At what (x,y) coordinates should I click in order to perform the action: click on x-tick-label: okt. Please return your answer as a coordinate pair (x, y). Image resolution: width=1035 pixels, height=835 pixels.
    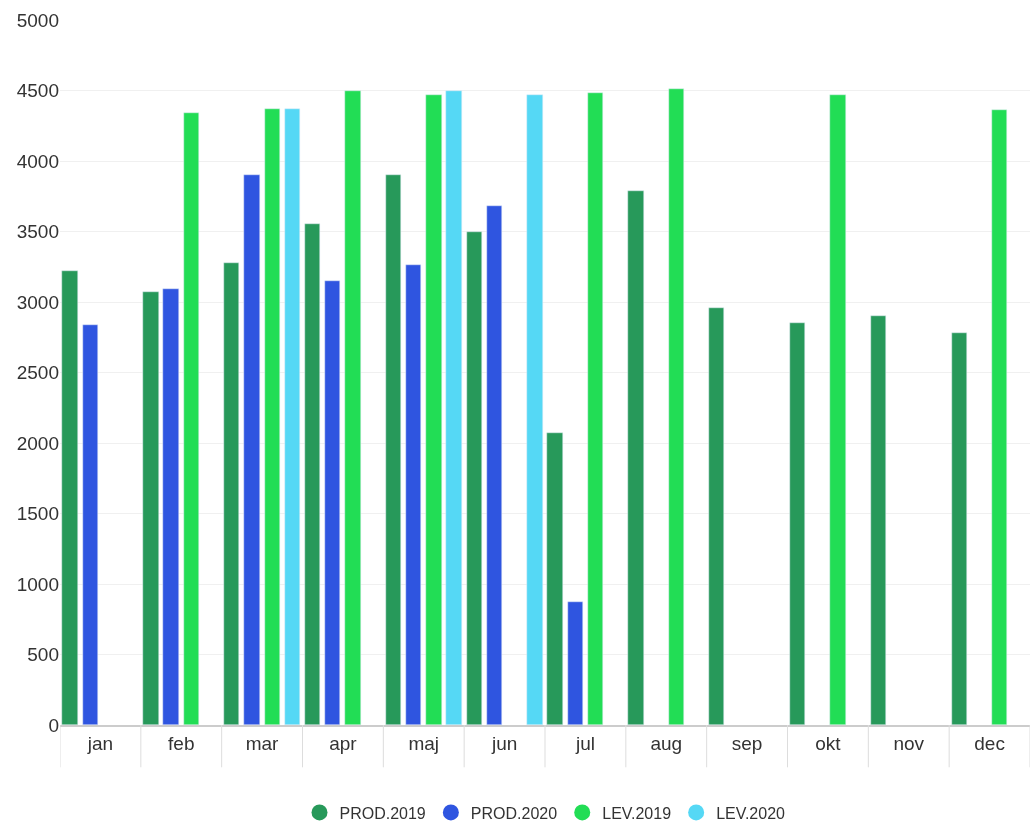
    Looking at the image, I should click on (828, 743).